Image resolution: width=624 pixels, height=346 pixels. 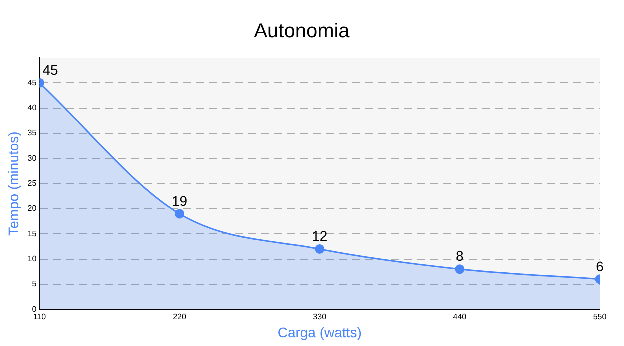 What do you see at coordinates (320, 332) in the screenshot?
I see `x-axis-title: Carga (watts)` at bounding box center [320, 332].